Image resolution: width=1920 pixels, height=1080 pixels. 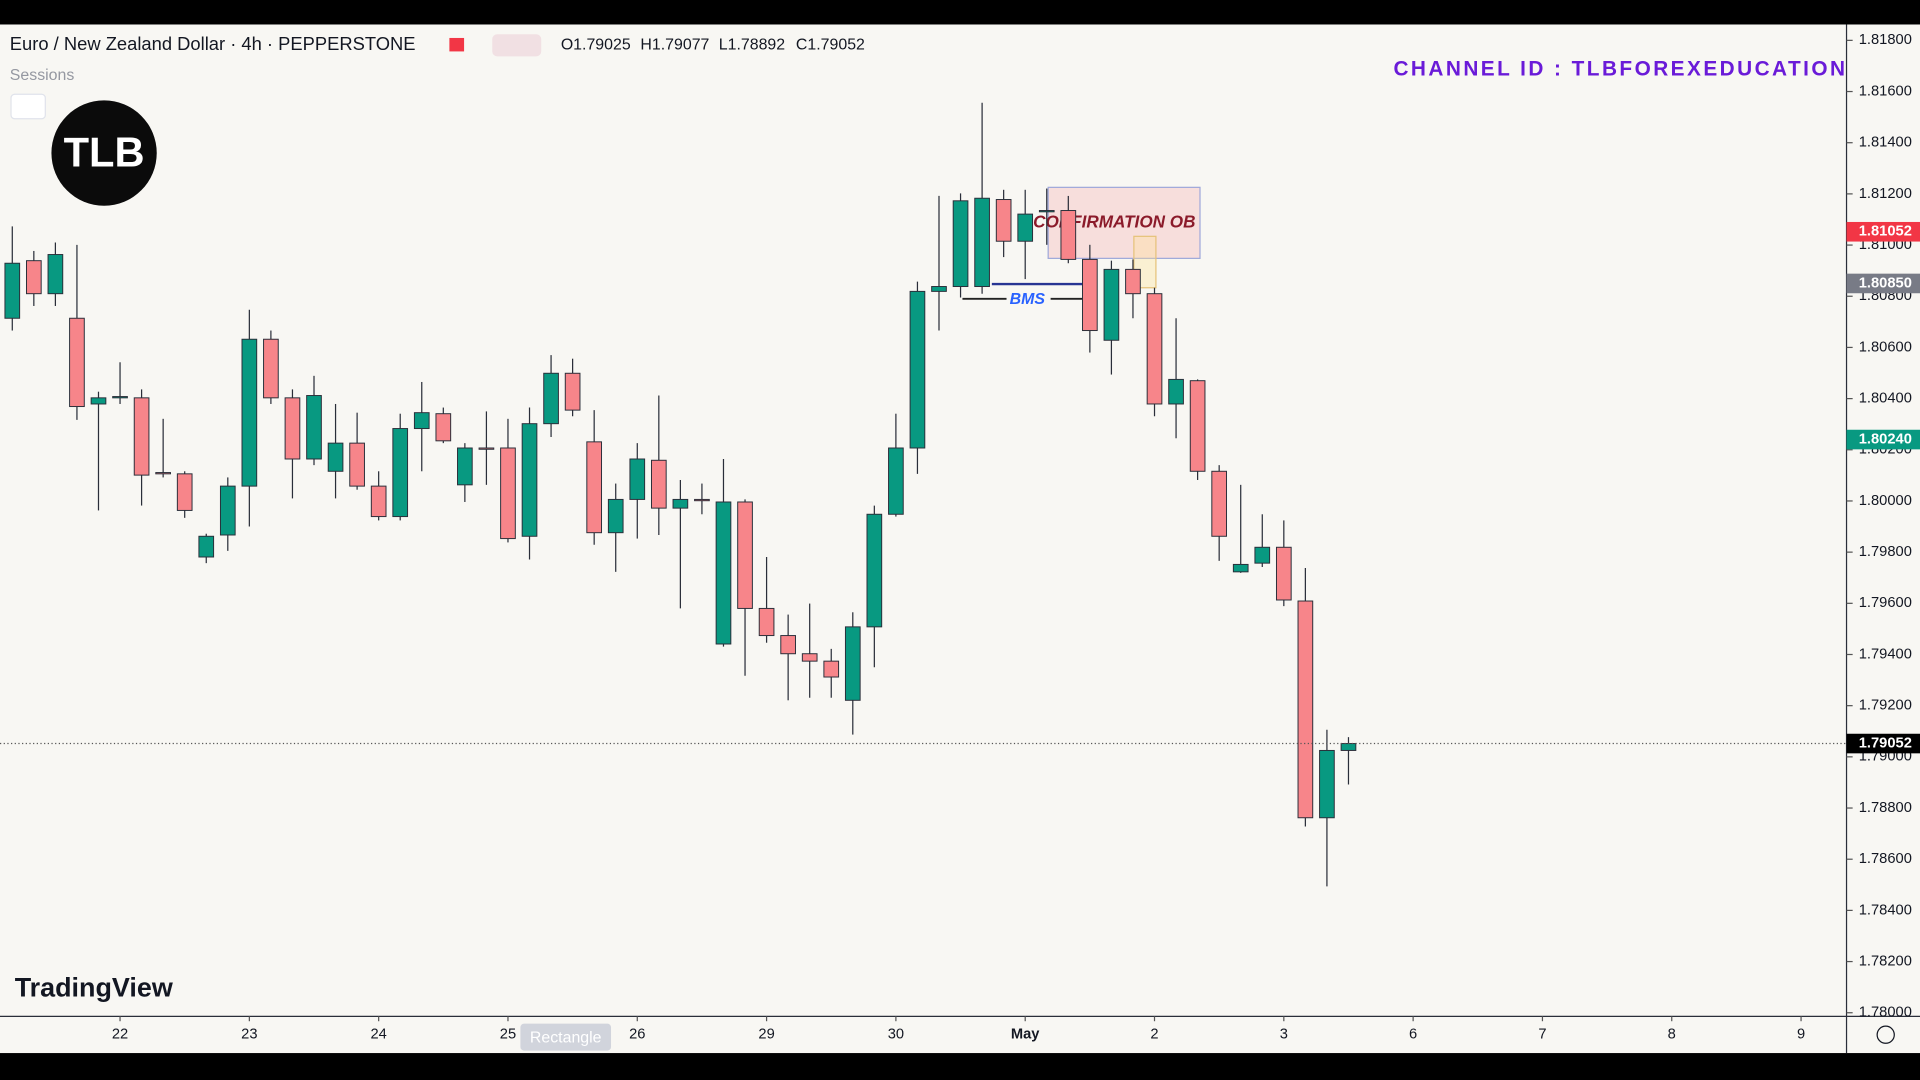 I want to click on x-tick-label: 24, so click(x=378, y=1035).